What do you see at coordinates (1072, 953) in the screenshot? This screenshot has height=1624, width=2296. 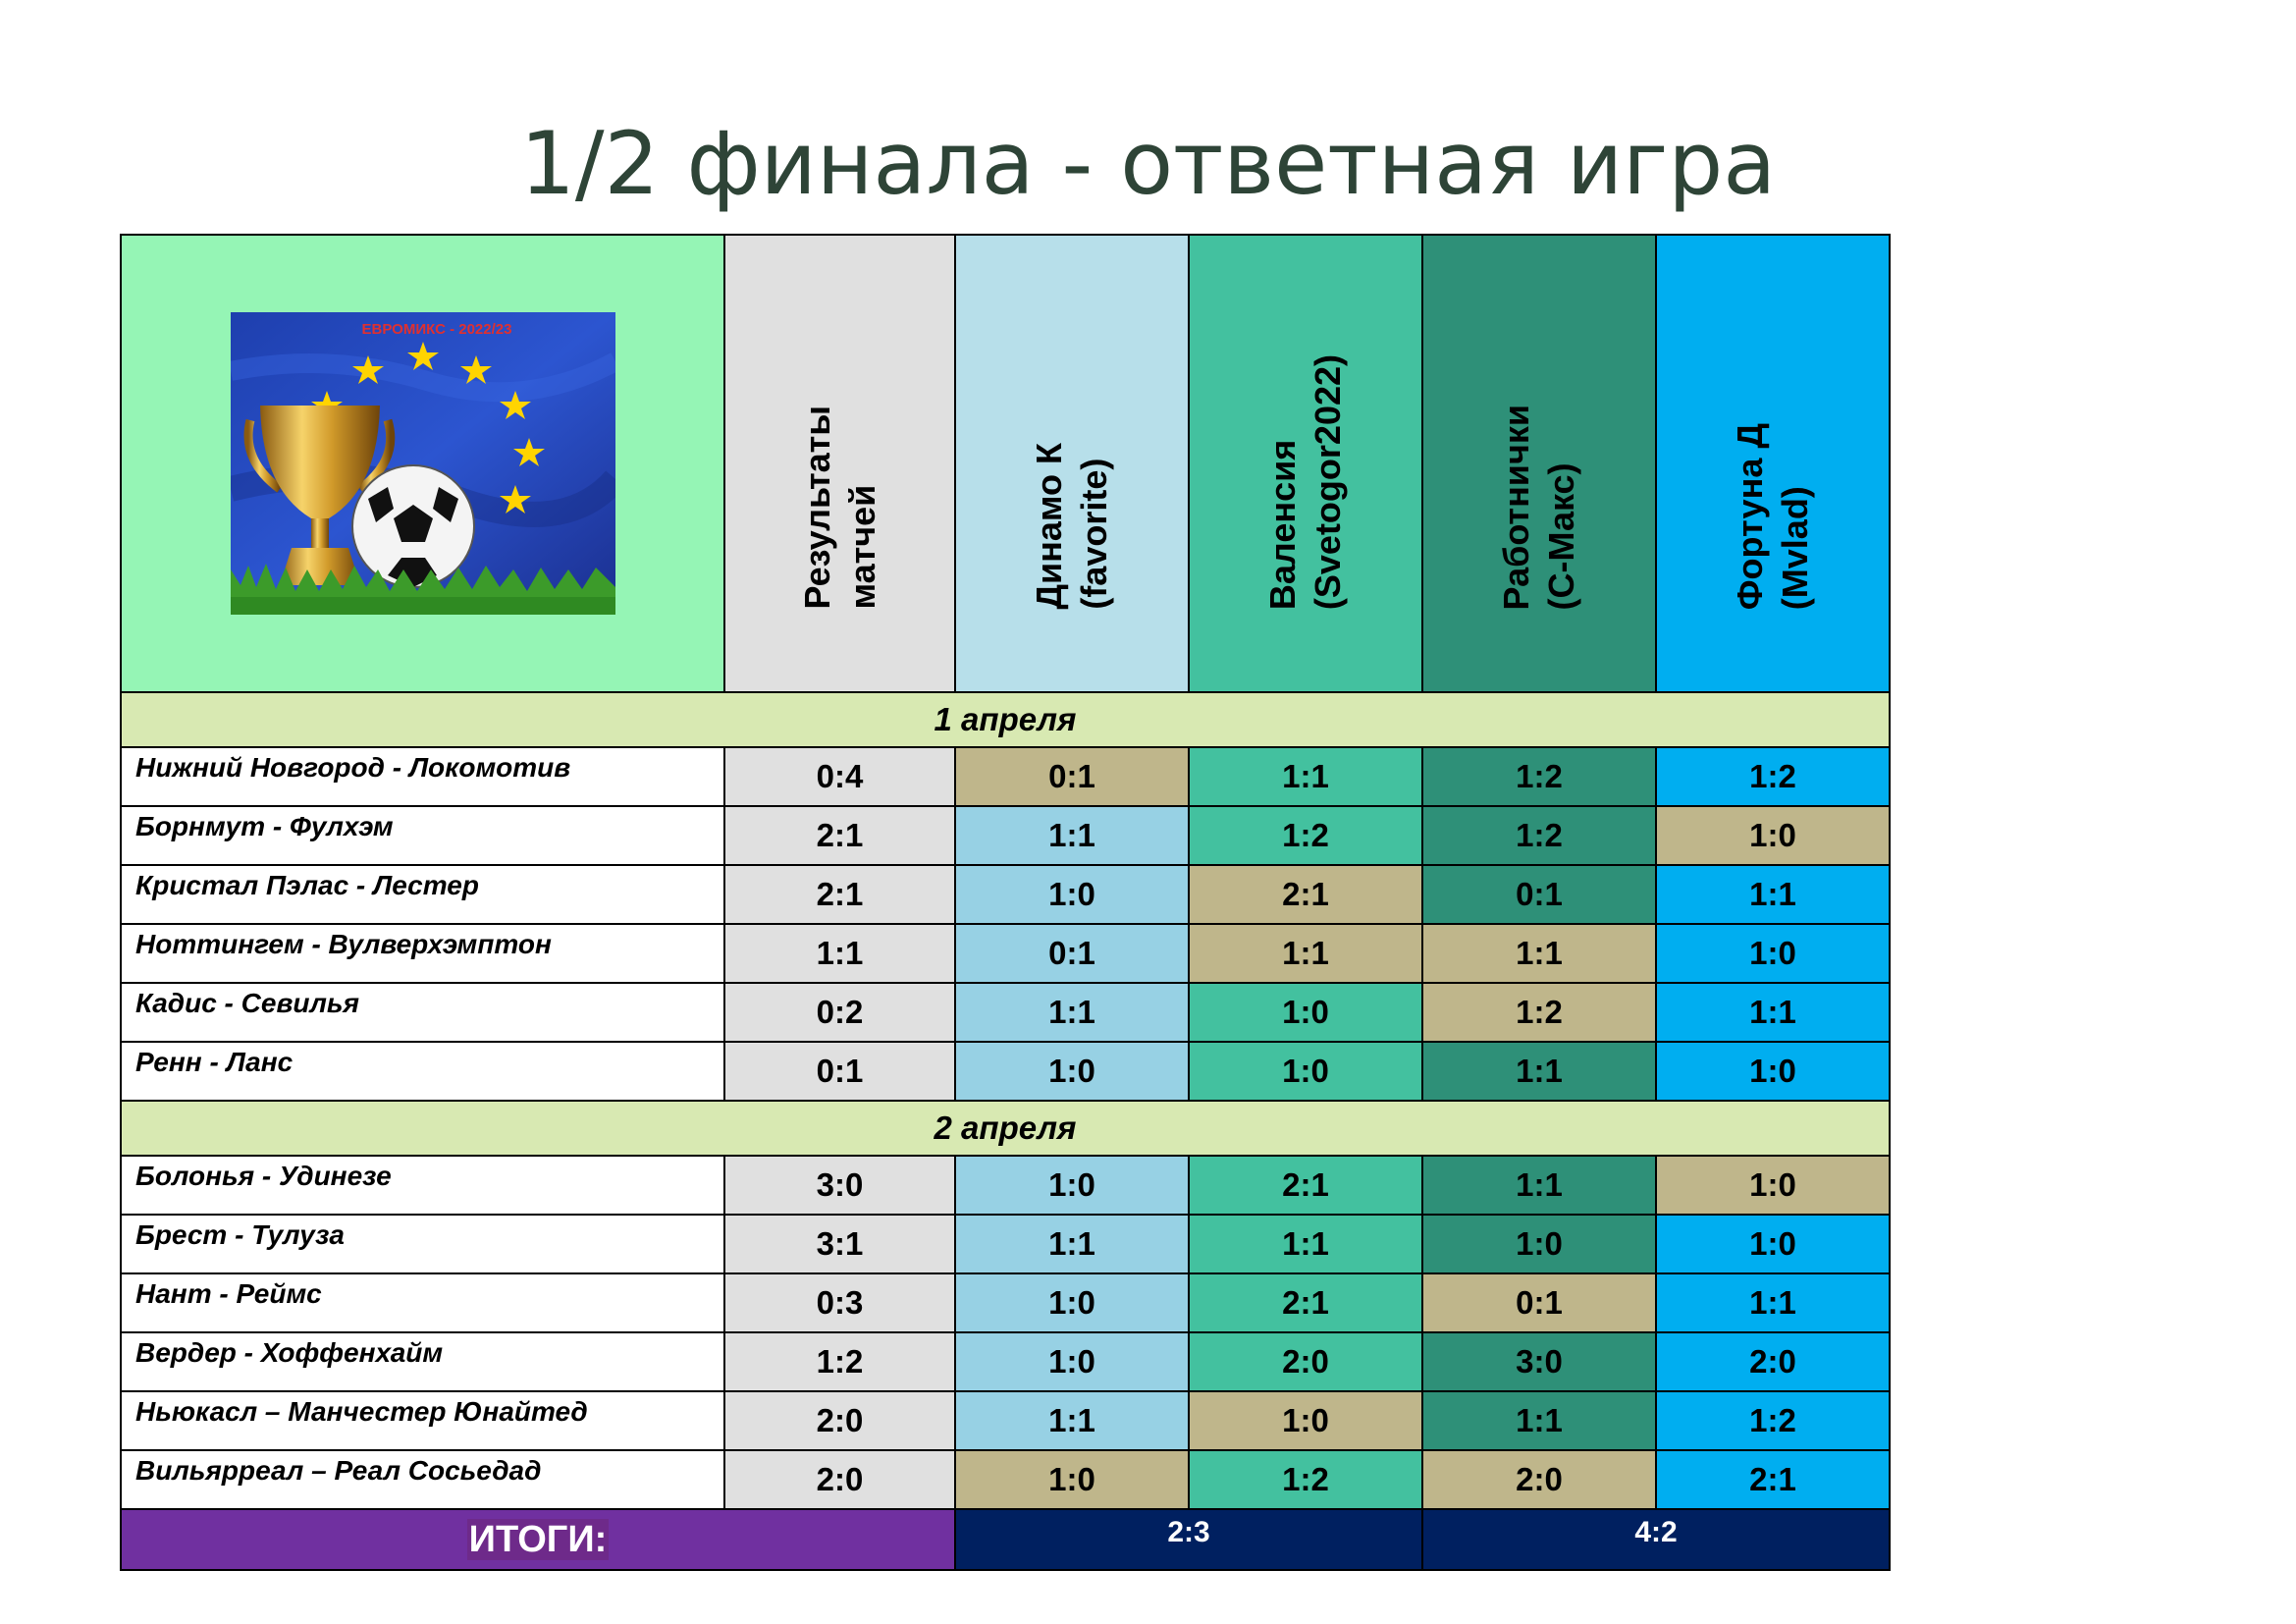 I see `score-cell-dinamo: 0:1` at bounding box center [1072, 953].